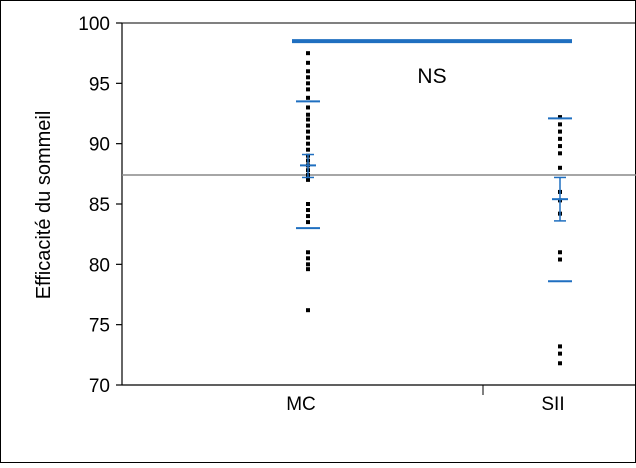  Describe the element at coordinates (99, 386) in the screenshot. I see `y-tick-label-70: 70` at that location.